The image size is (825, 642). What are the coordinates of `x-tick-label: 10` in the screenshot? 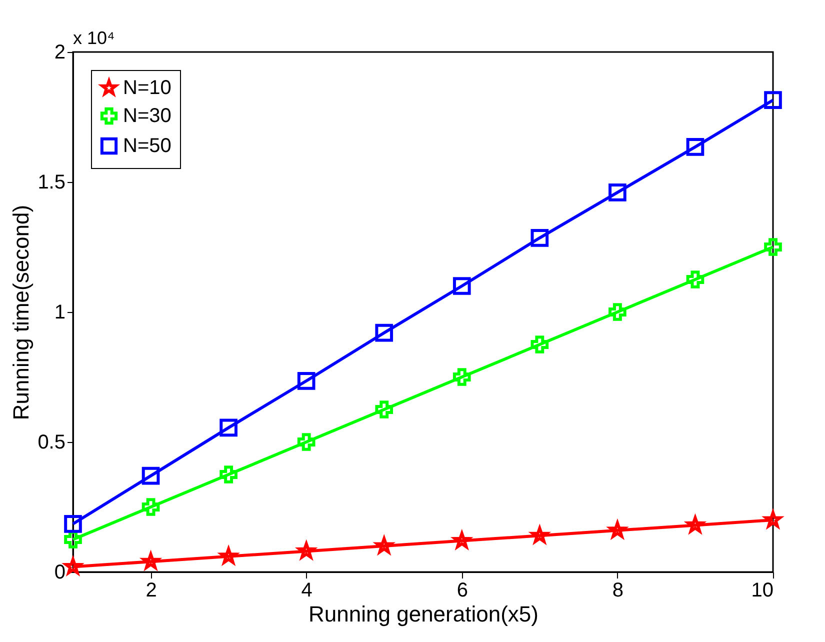 It's located at (762, 591).